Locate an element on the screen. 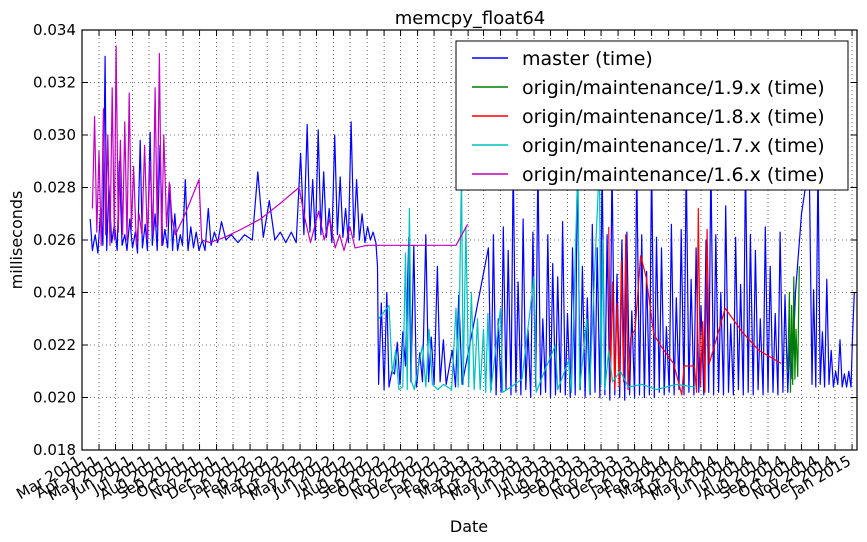 The height and width of the screenshot is (542, 867). legend-label: origin/maintenance/1.8.x (time) is located at coordinates (673, 117).